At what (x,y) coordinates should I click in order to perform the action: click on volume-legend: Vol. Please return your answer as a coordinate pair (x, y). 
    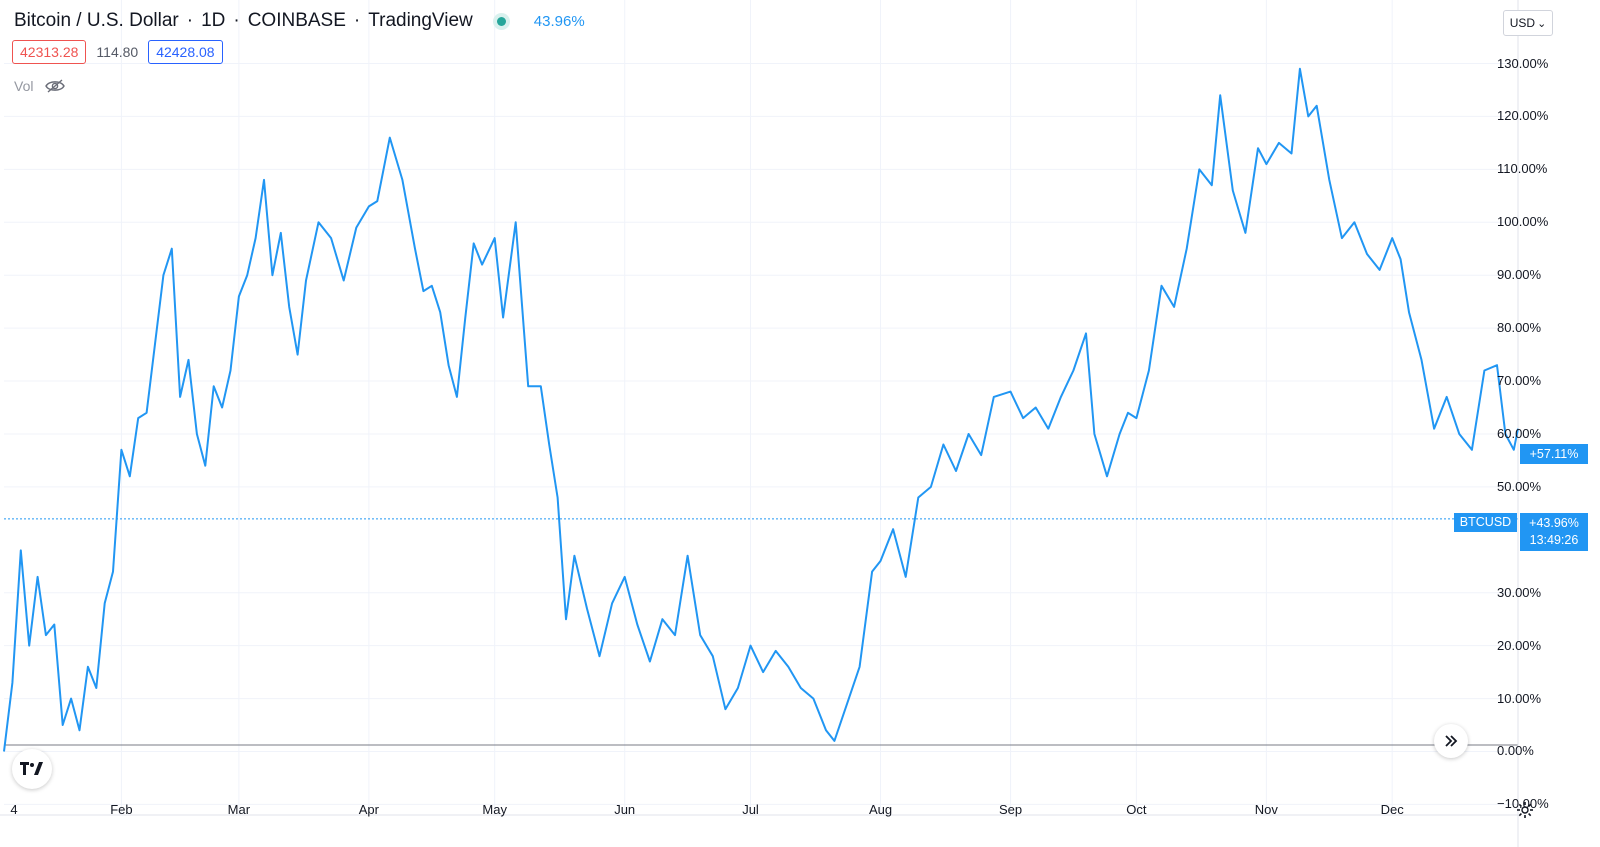
    Looking at the image, I should click on (40, 86).